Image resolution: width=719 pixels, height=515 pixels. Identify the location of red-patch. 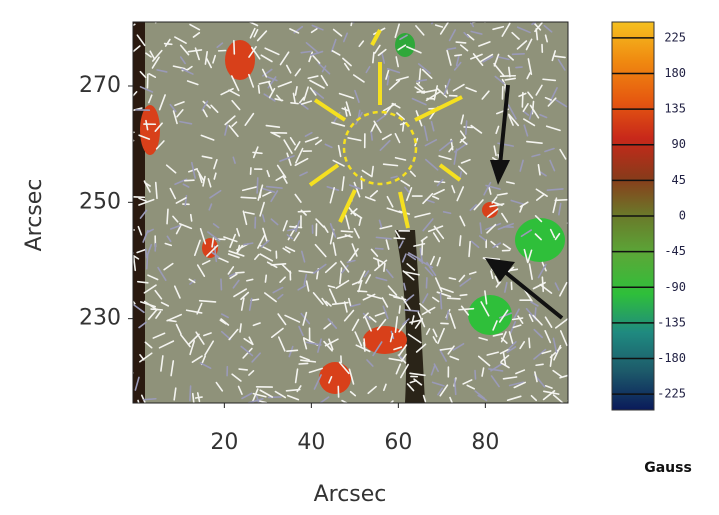
(385, 340).